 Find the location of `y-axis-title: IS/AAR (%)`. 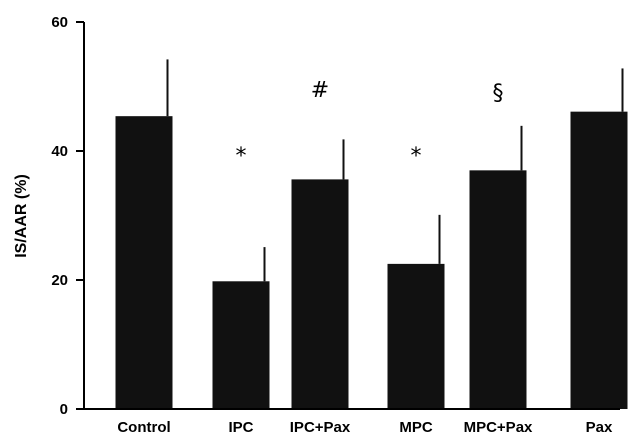

y-axis-title: IS/AAR (%) is located at coordinates (21, 216).